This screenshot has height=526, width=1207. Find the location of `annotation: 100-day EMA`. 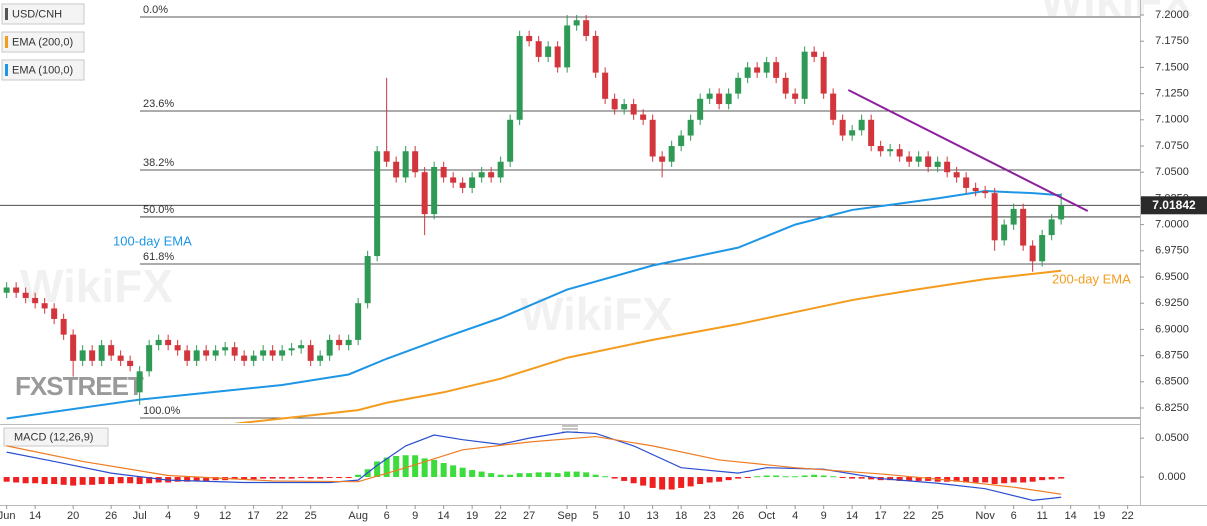

annotation: 100-day EMA is located at coordinates (152, 240).